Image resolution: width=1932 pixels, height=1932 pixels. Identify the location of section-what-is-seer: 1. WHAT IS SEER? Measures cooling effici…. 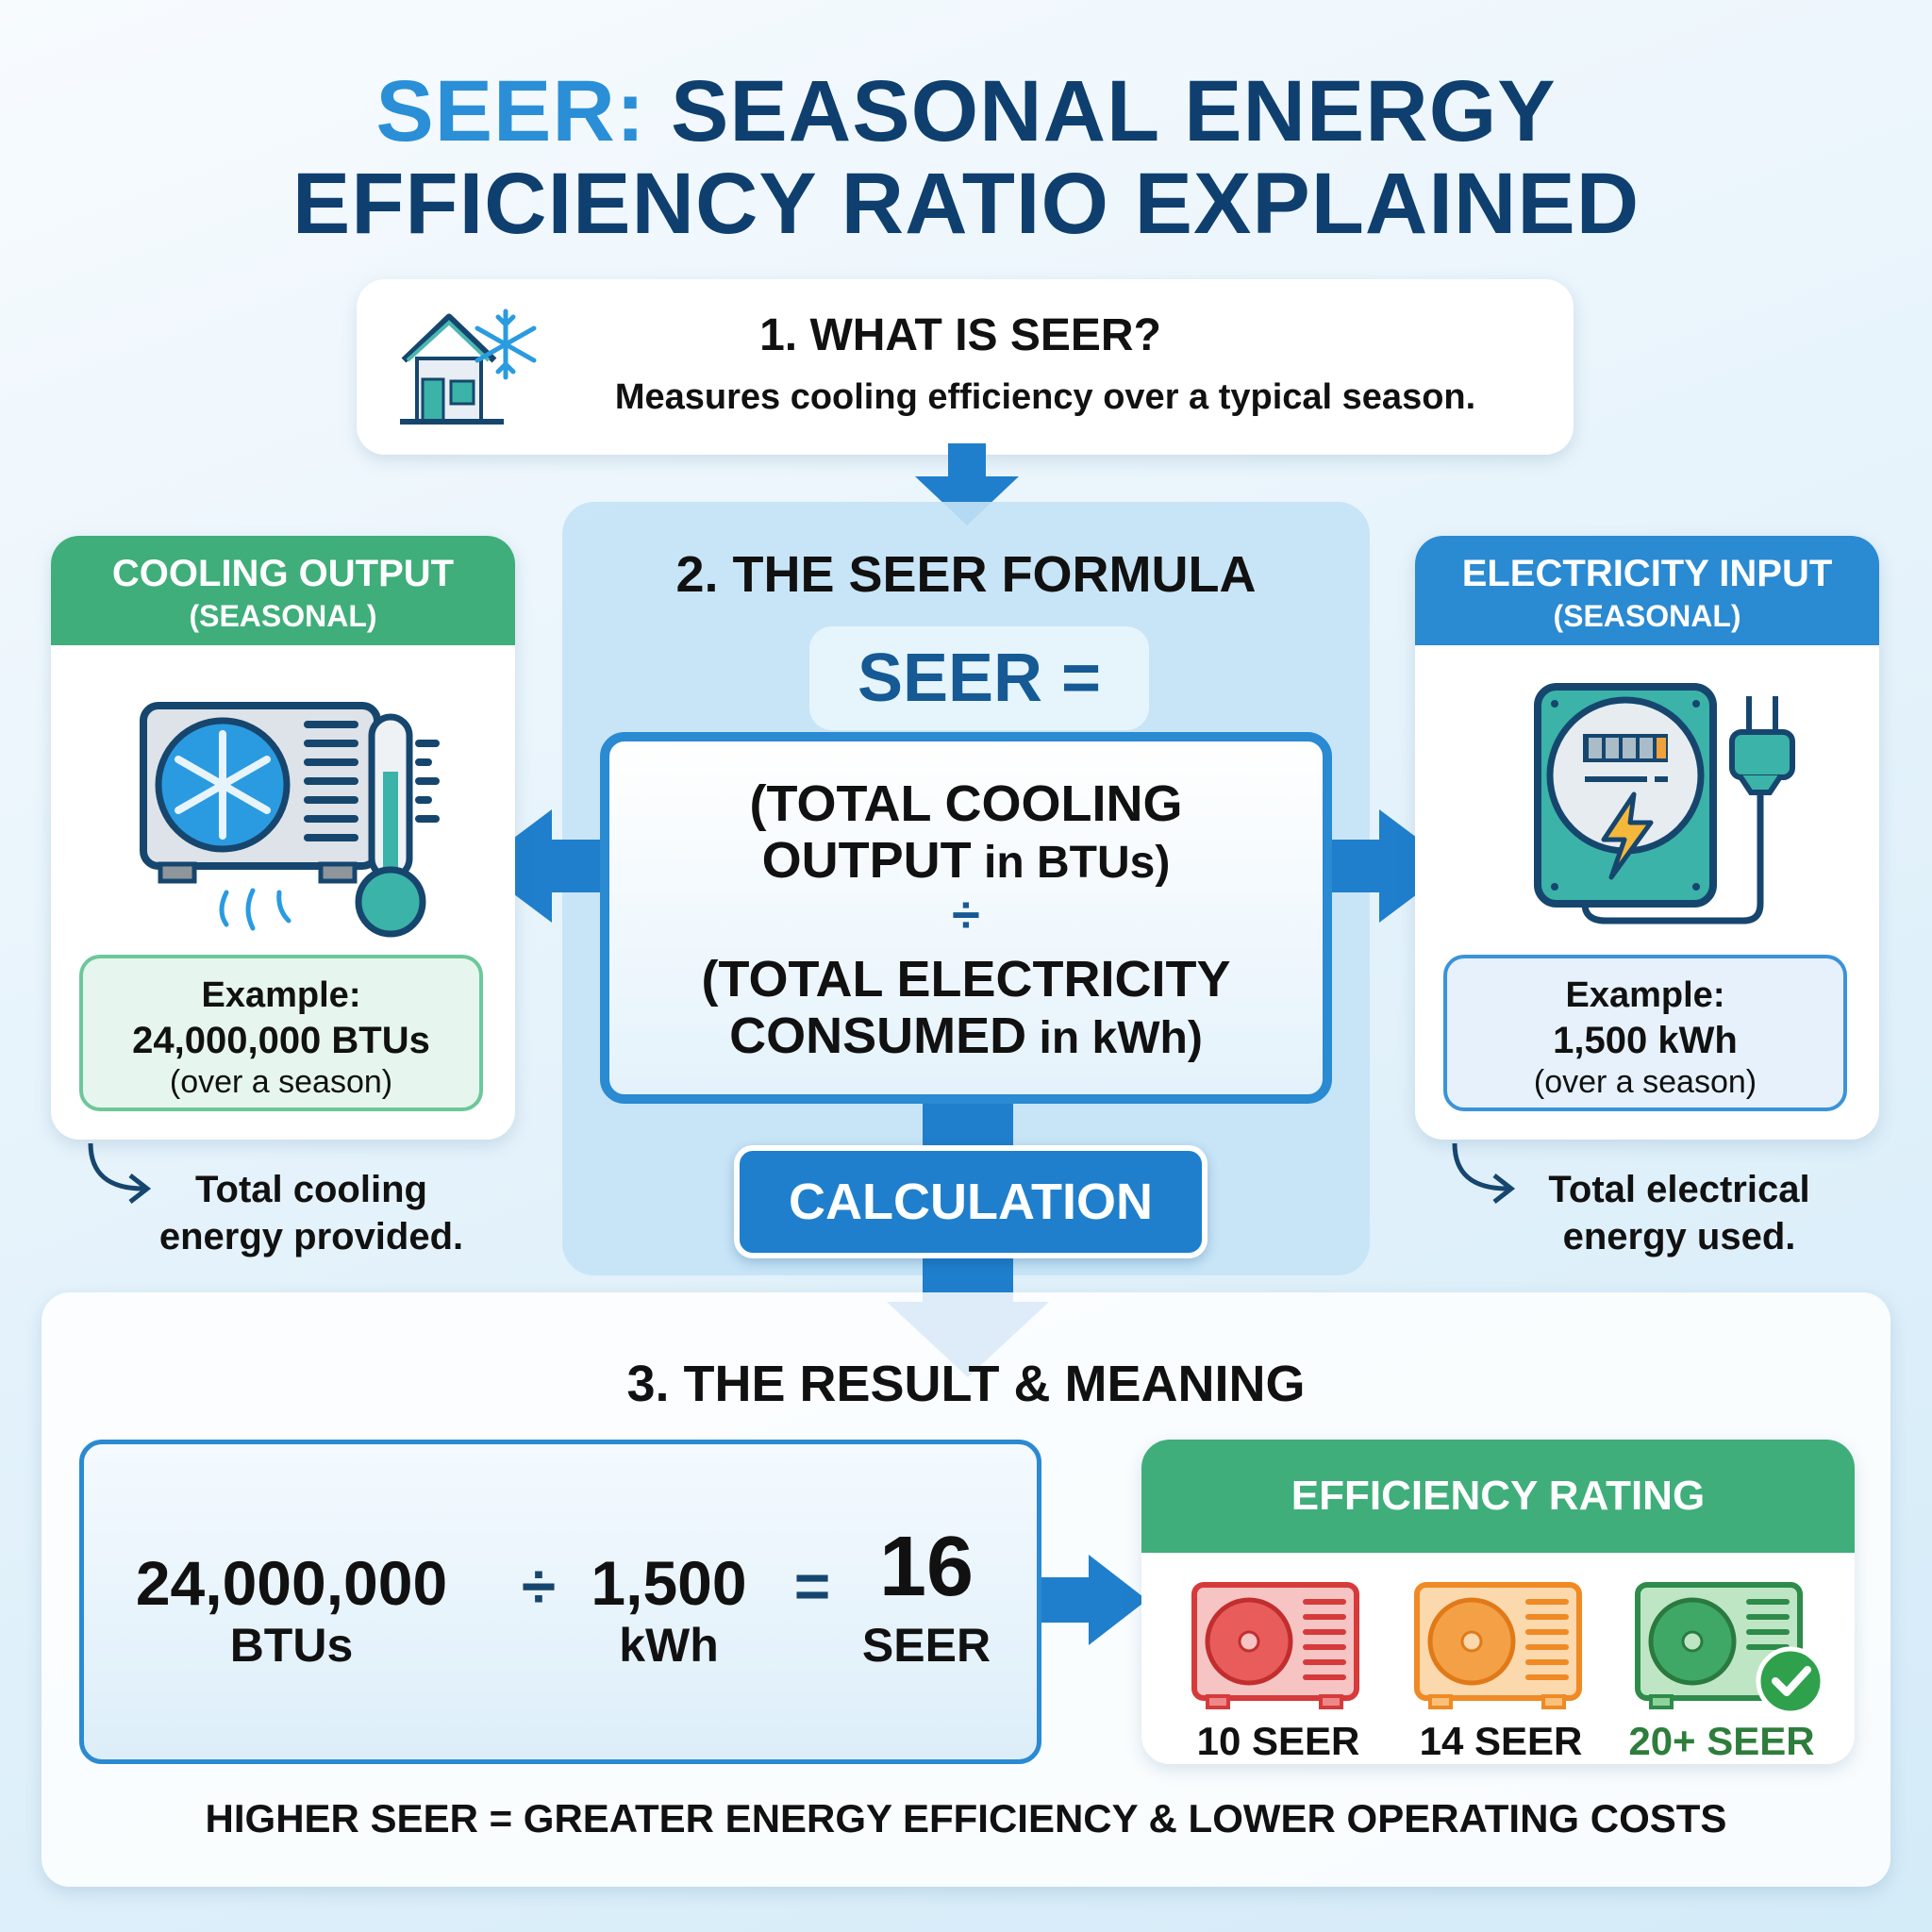
(965, 367).